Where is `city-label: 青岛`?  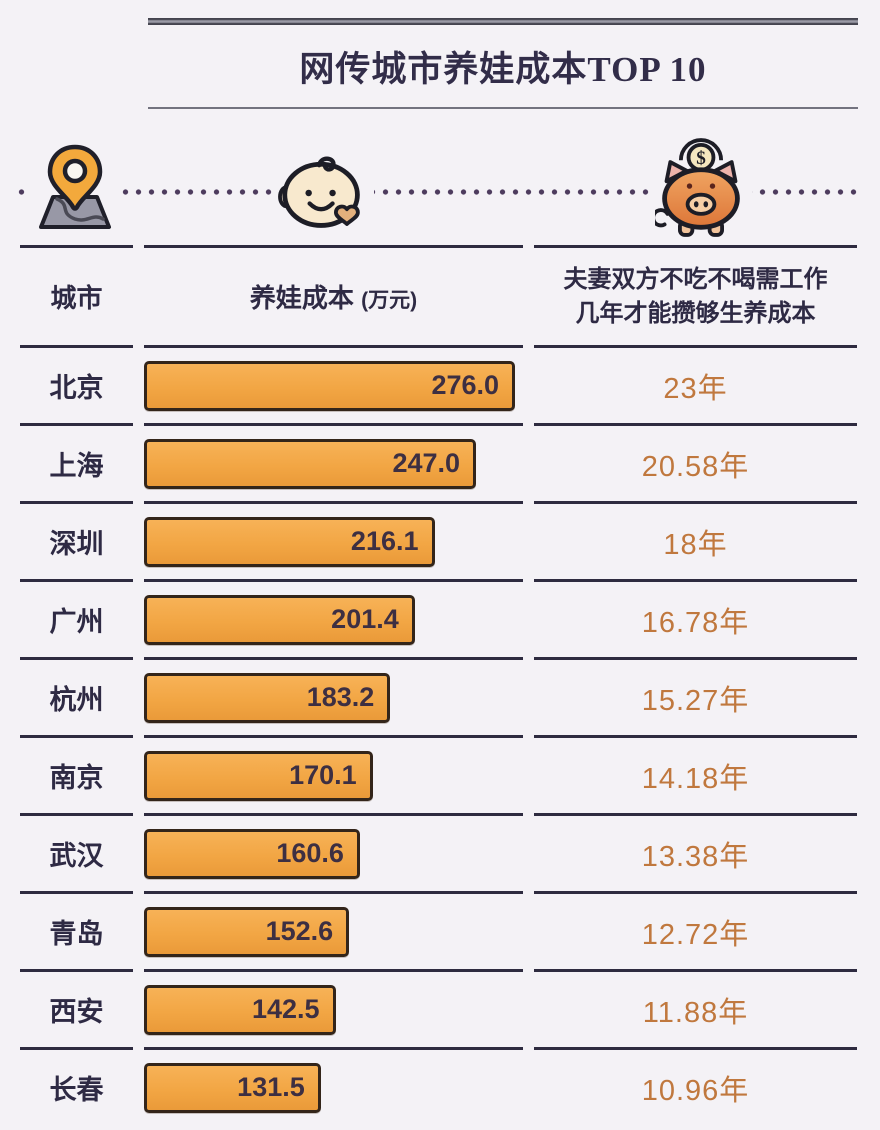
city-label: 青岛 is located at coordinates (76, 930).